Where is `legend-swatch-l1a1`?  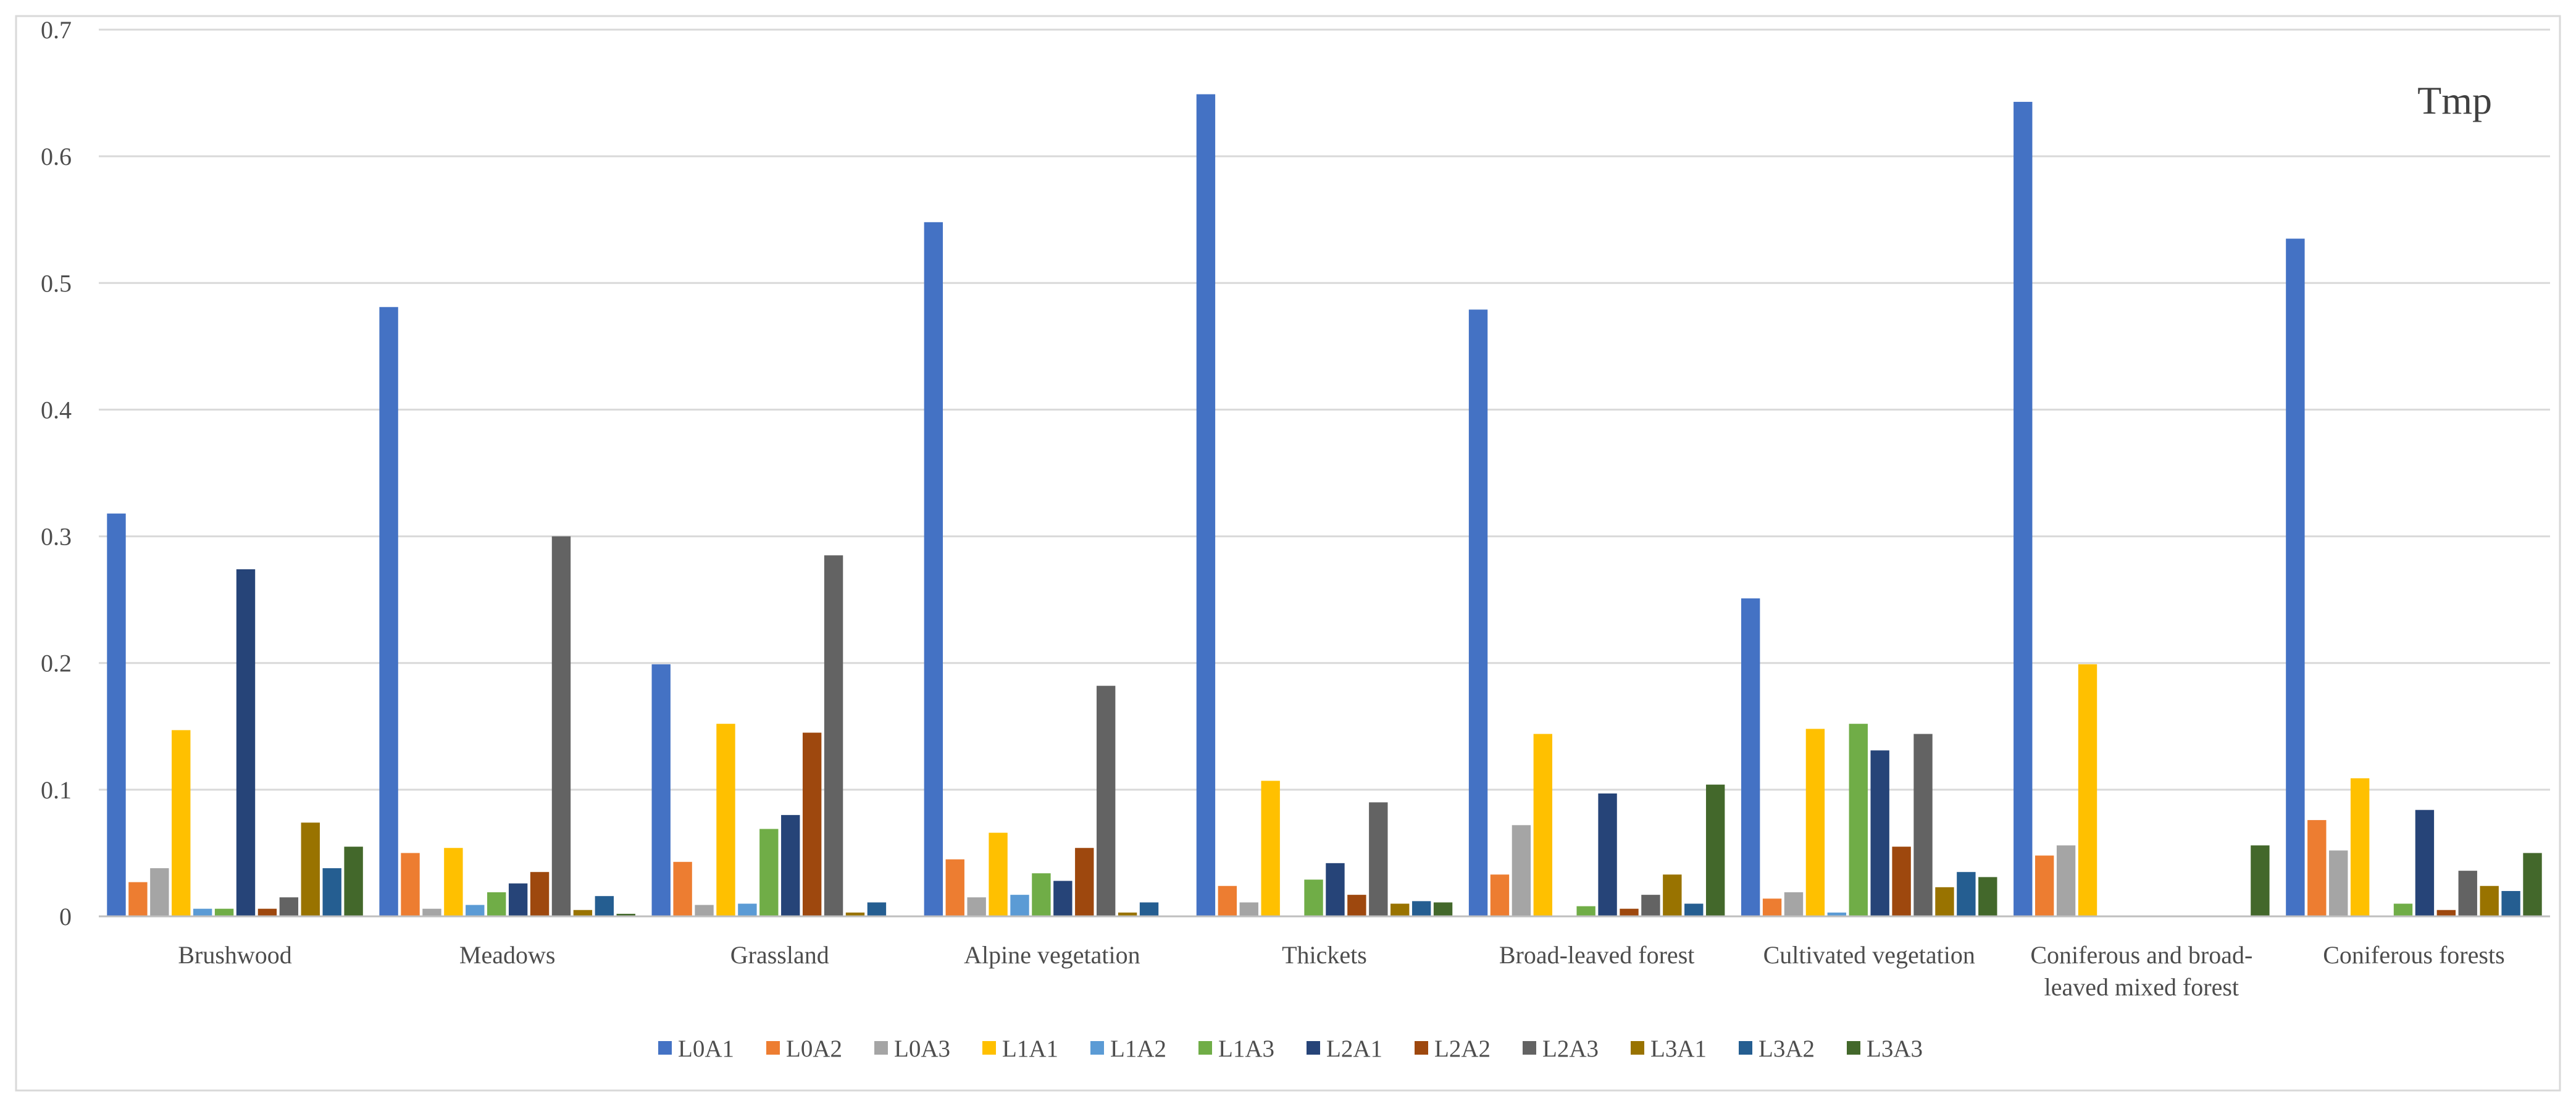
legend-swatch-l1a1 is located at coordinates (989, 1048).